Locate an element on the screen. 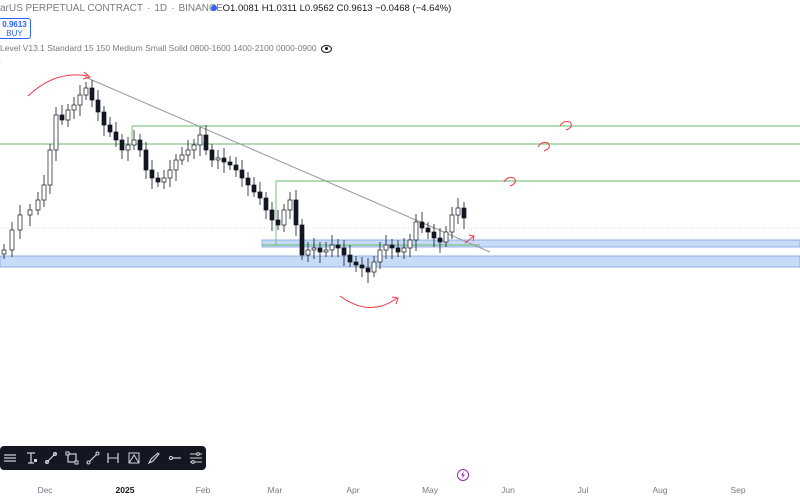 The width and height of the screenshot is (800, 500). annotation-arrowhead-mid is located at coordinates (471, 238).